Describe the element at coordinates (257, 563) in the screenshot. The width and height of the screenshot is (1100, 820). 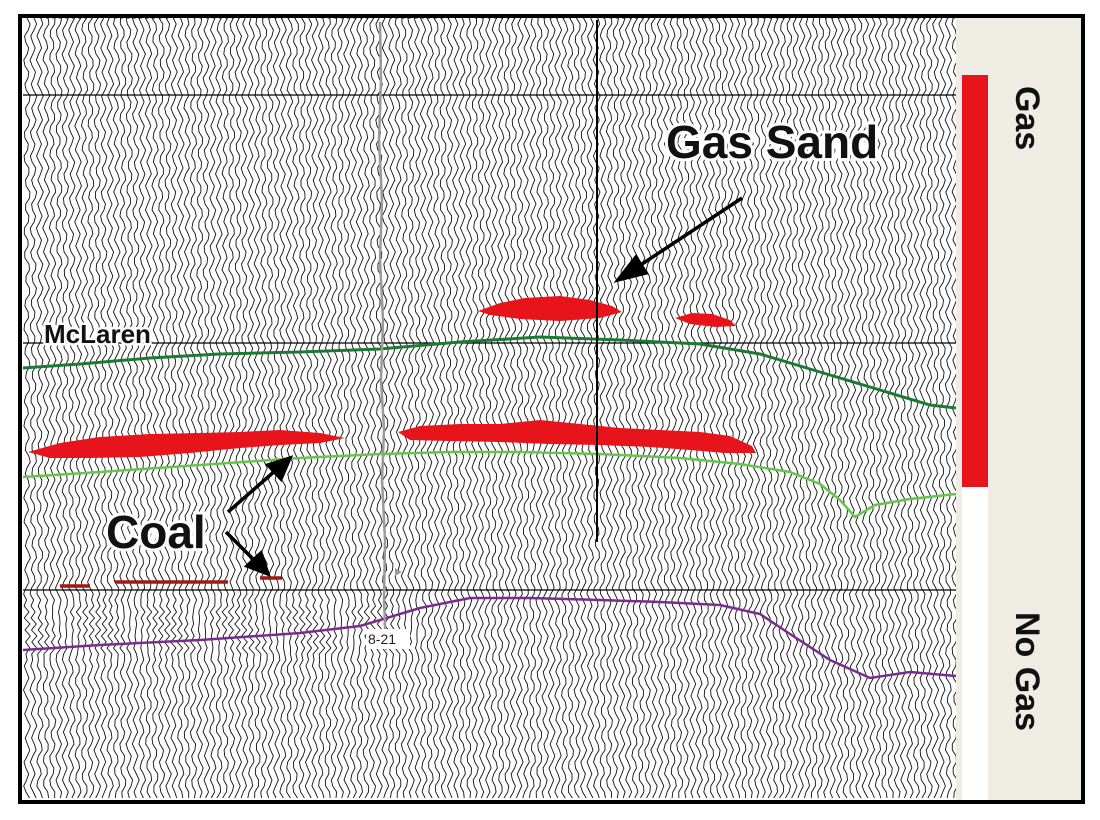
I see `coal-arrow-down-head` at that location.